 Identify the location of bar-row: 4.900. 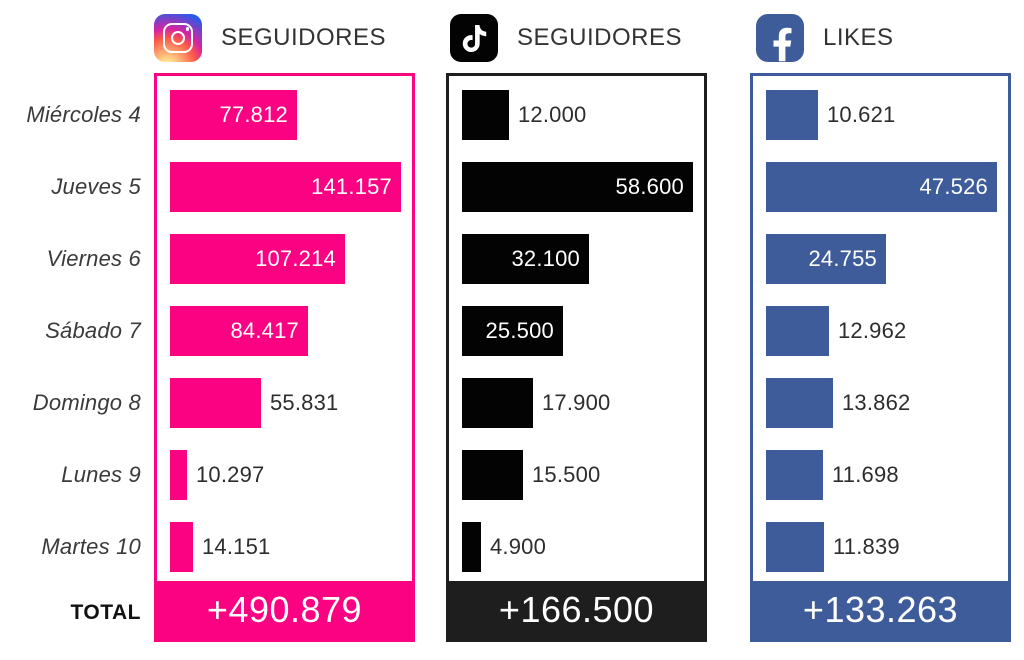
(576, 547).